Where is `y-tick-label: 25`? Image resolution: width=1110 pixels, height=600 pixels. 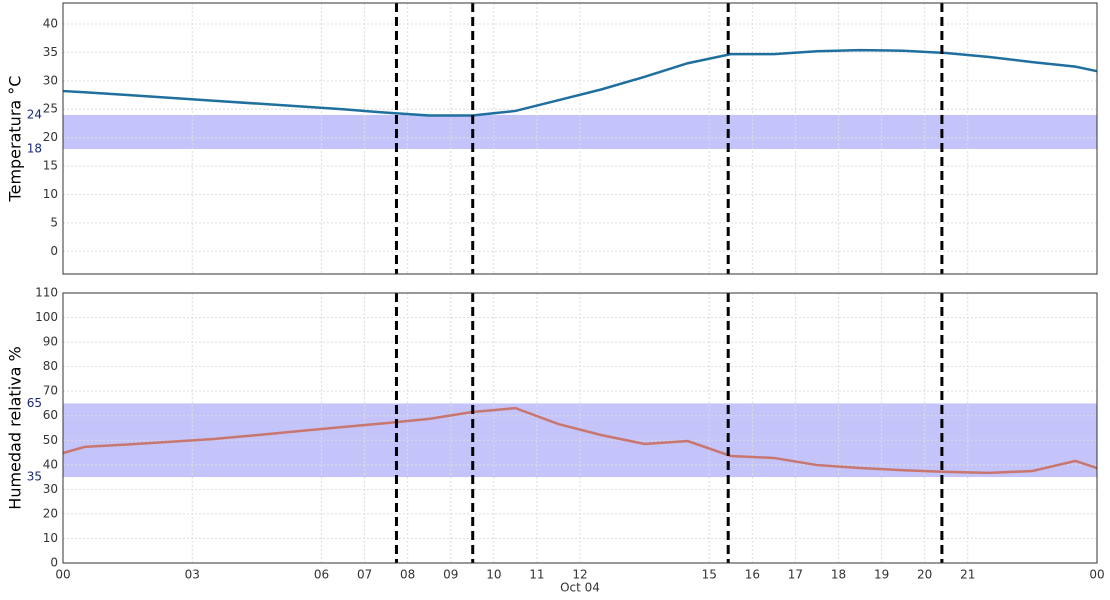
y-tick-label: 25 is located at coordinates (50, 109).